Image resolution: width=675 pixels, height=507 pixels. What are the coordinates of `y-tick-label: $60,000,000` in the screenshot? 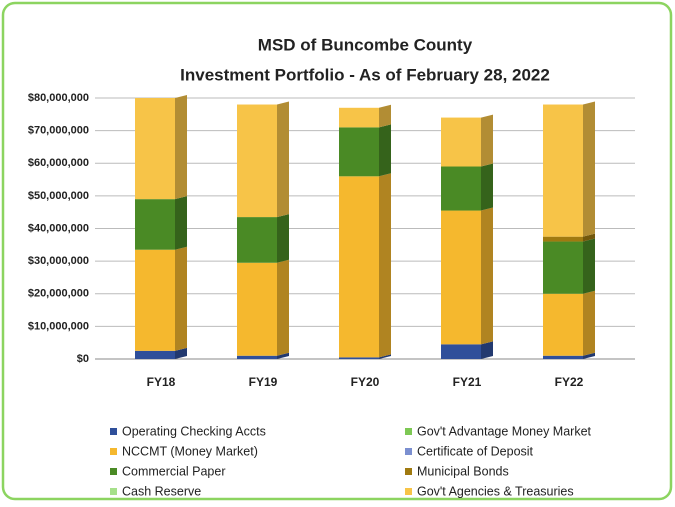 It's located at (58, 163).